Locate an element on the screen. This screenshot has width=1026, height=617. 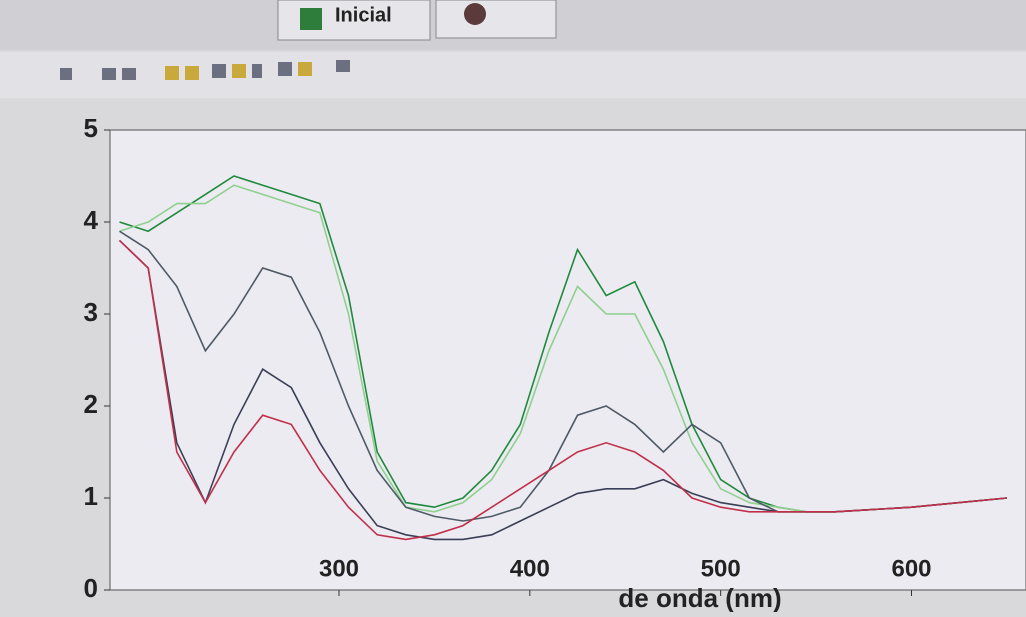
x-tick-label: 600 is located at coordinates (911, 568).